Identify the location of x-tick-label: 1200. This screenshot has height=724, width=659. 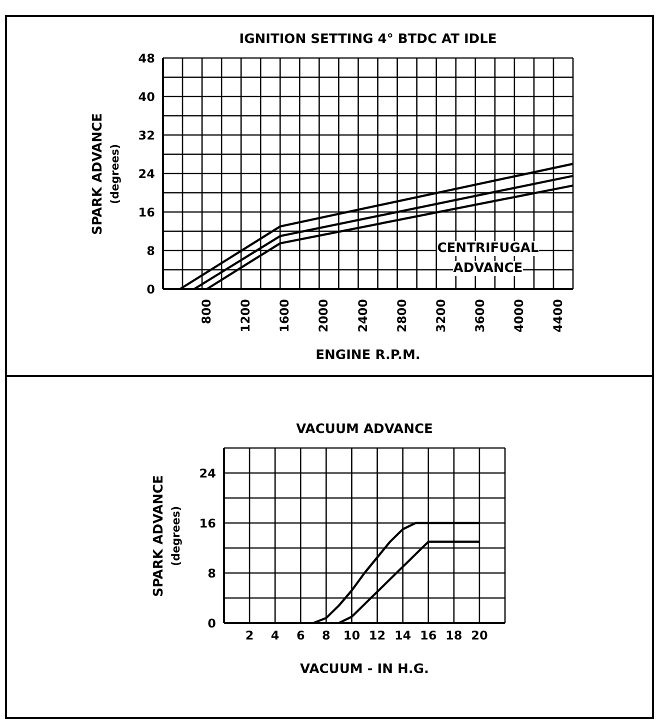
(245, 315).